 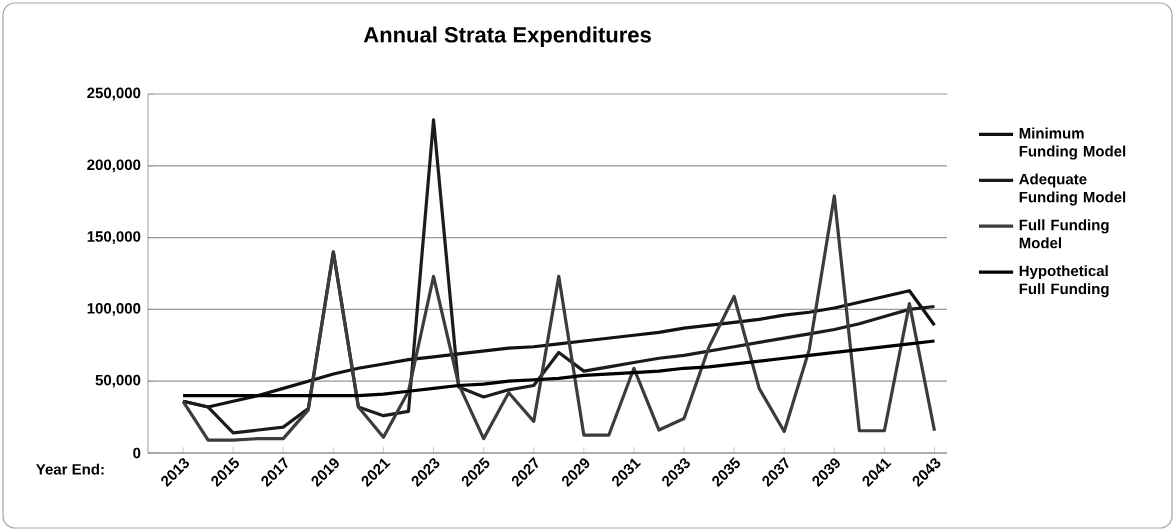 What do you see at coordinates (137, 453) in the screenshot?
I see `y-tick-label: 0` at bounding box center [137, 453].